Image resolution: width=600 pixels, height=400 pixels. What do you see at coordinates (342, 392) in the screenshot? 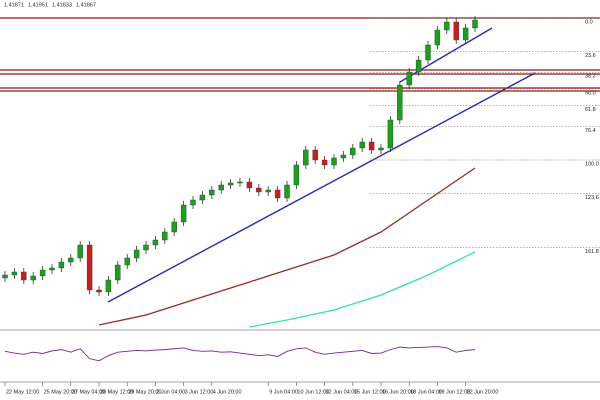
I see `x-tick-label: 12 Jun 04:00` at bounding box center [342, 392].